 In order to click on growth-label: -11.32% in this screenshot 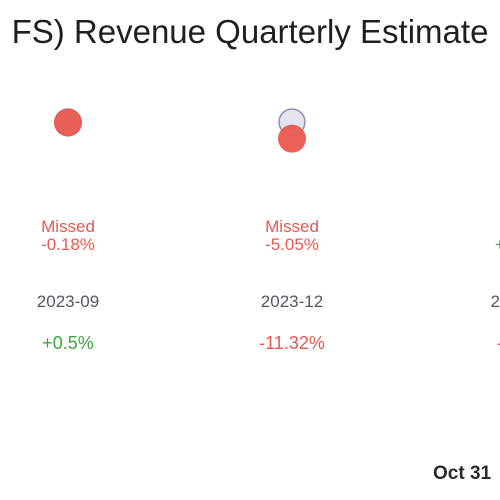, I will do `click(292, 343)`.